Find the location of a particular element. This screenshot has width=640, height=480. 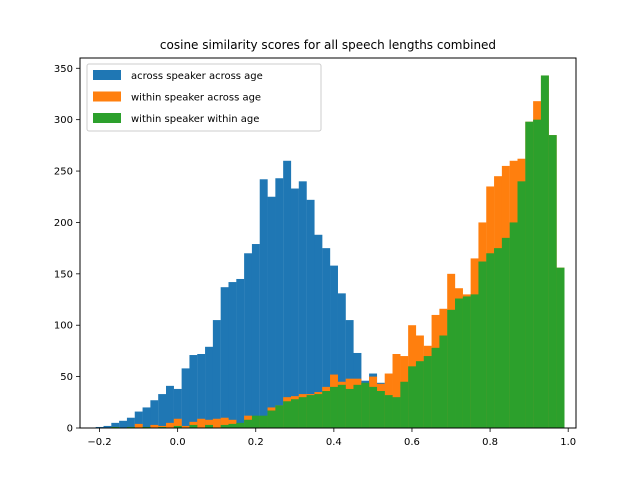

legend-label-3: within speaker within age is located at coordinates (195, 119).